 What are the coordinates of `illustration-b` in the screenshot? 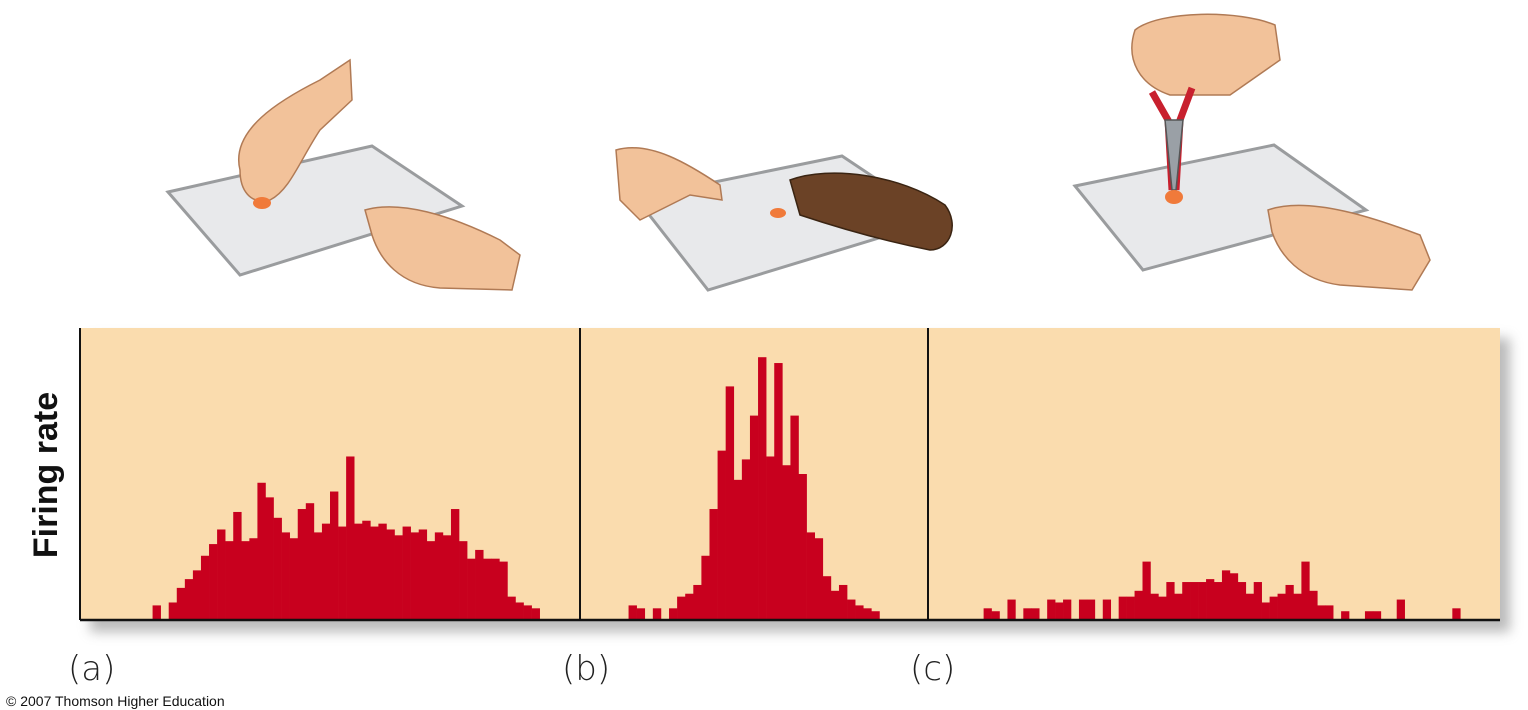 It's located at (784, 219).